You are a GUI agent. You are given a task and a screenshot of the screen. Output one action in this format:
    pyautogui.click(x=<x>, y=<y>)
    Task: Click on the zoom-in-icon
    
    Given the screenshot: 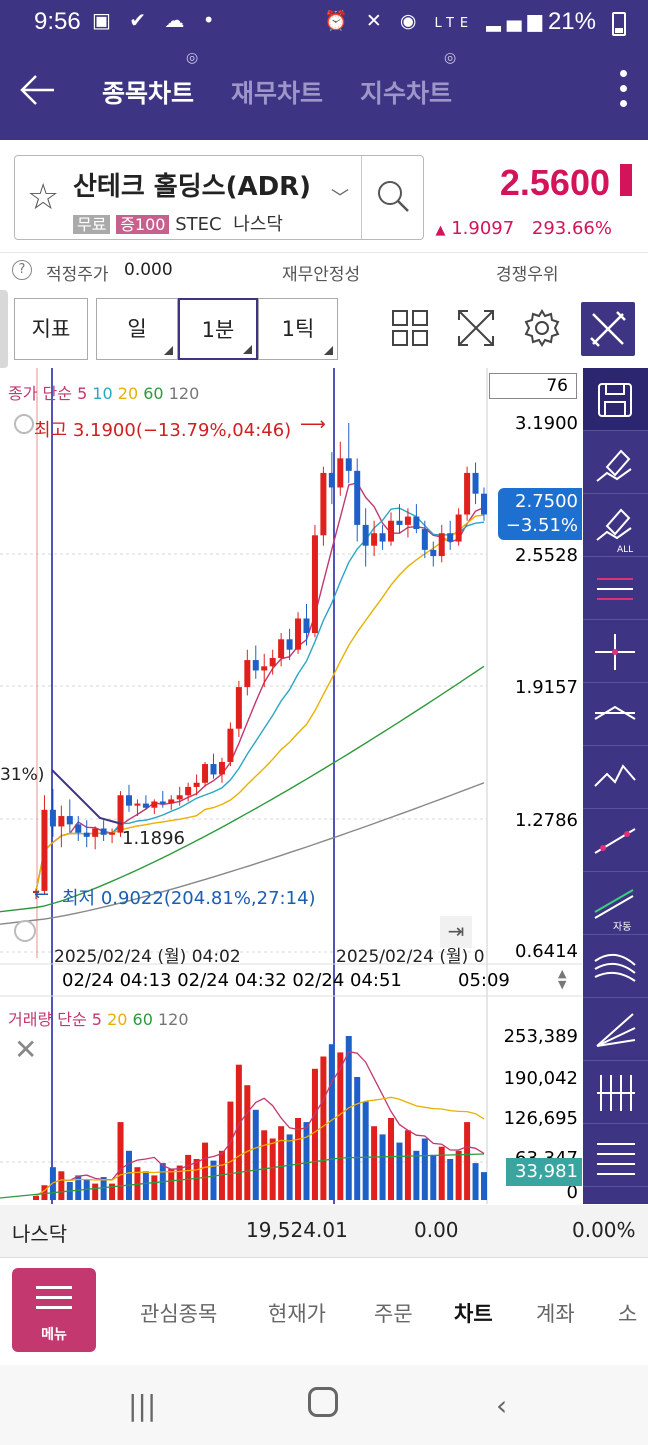 What is the action you would take?
    pyautogui.click(x=24, y=424)
    